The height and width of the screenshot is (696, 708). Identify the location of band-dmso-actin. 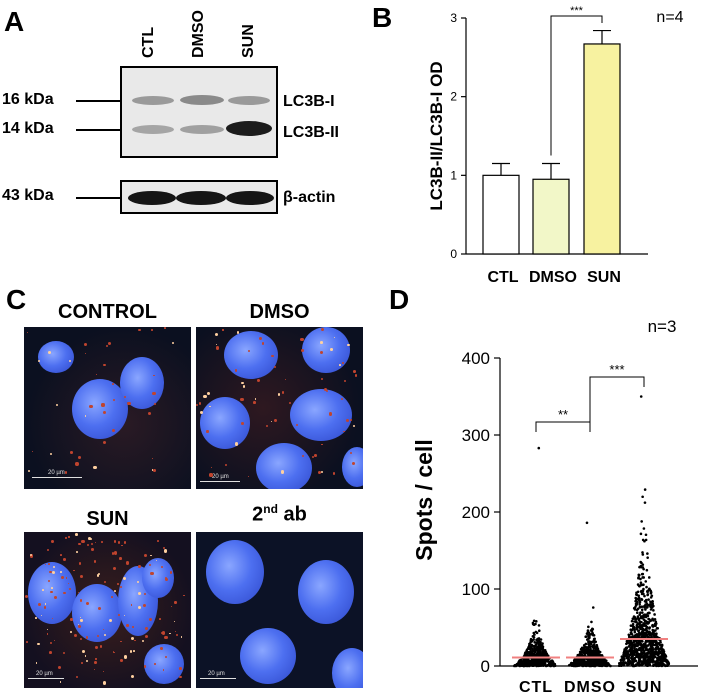
(201, 198).